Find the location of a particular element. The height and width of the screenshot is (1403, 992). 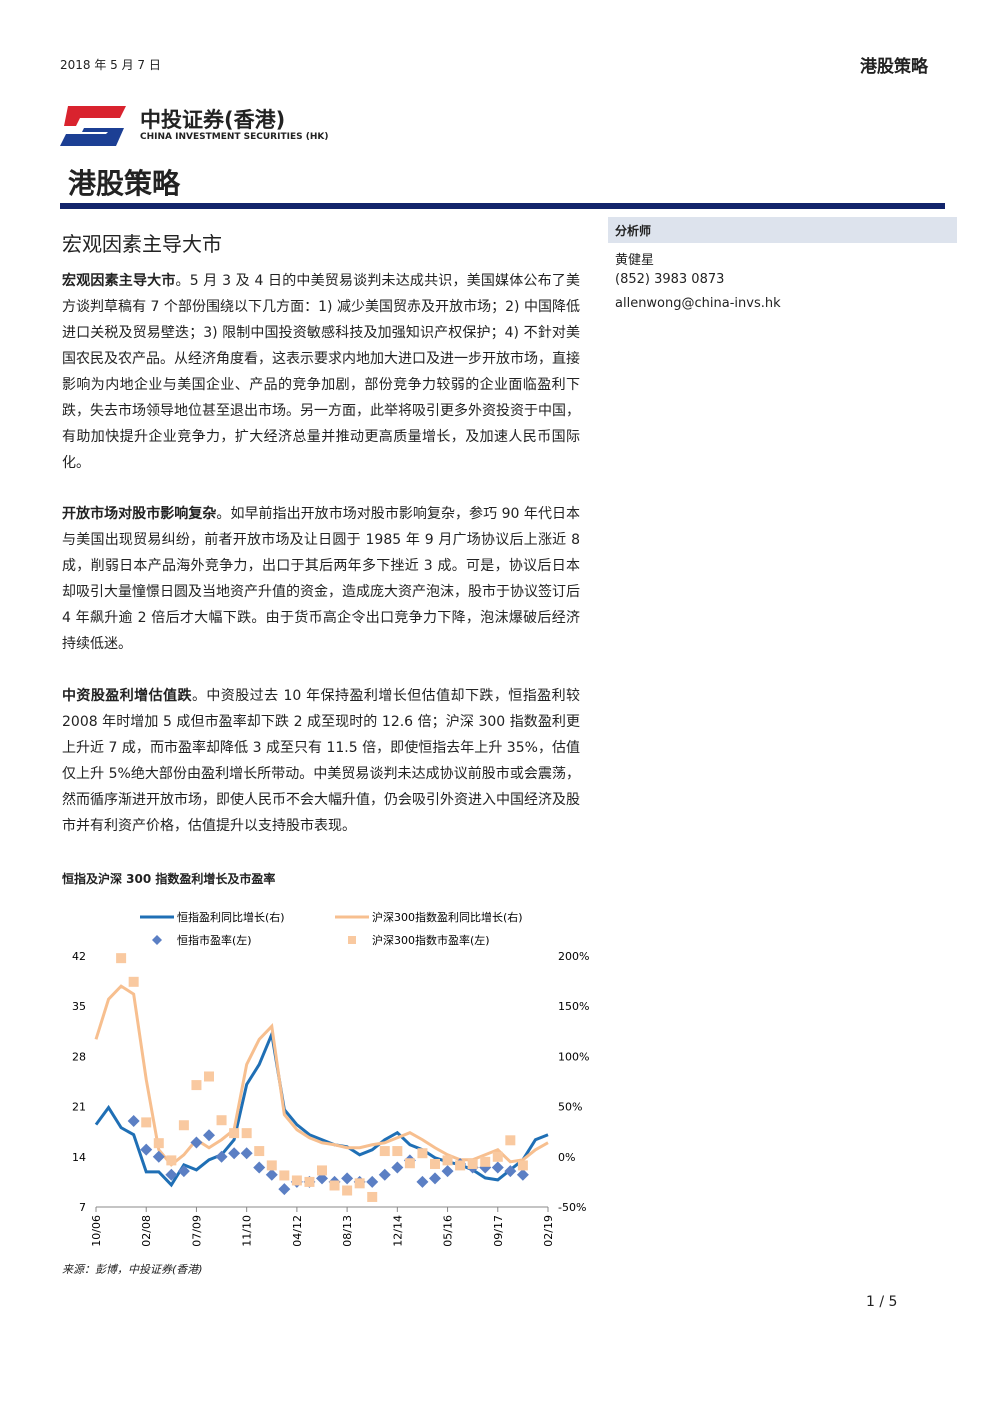

page-number: 1 / 5 is located at coordinates (882, 1302).